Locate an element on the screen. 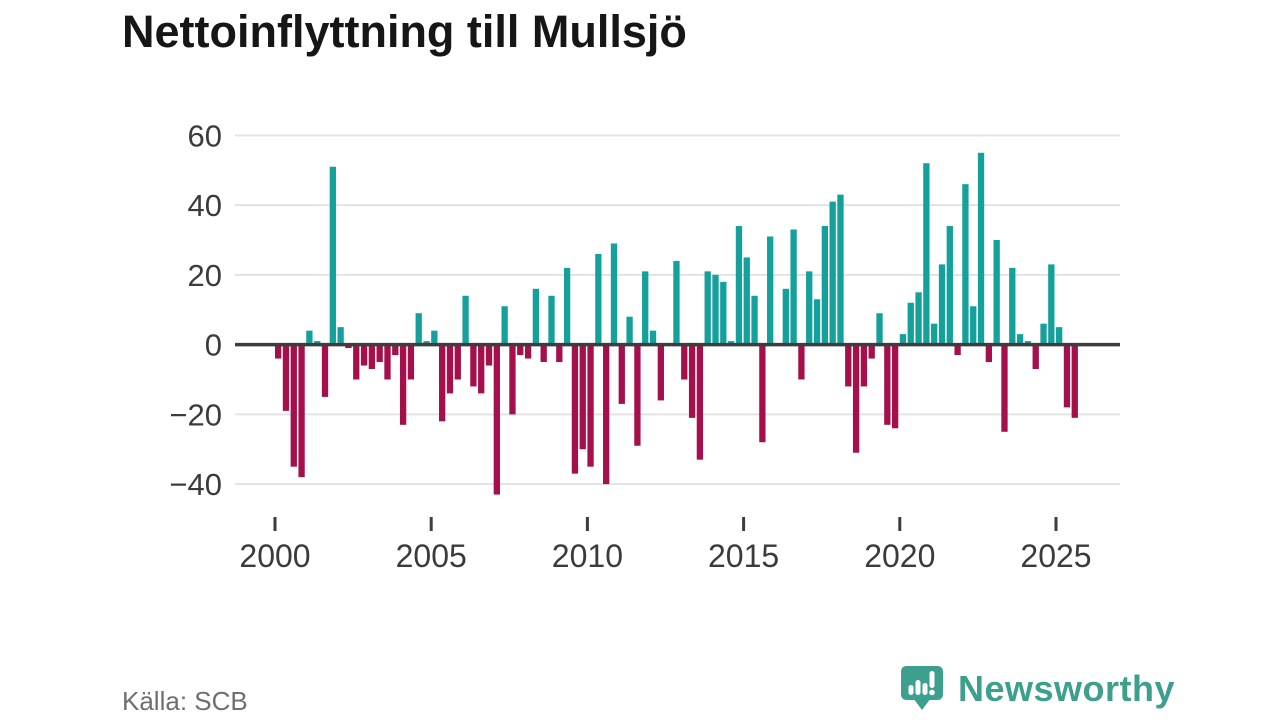 The image size is (1280, 720). y-axis-tick-label: 20 is located at coordinates (205, 275).